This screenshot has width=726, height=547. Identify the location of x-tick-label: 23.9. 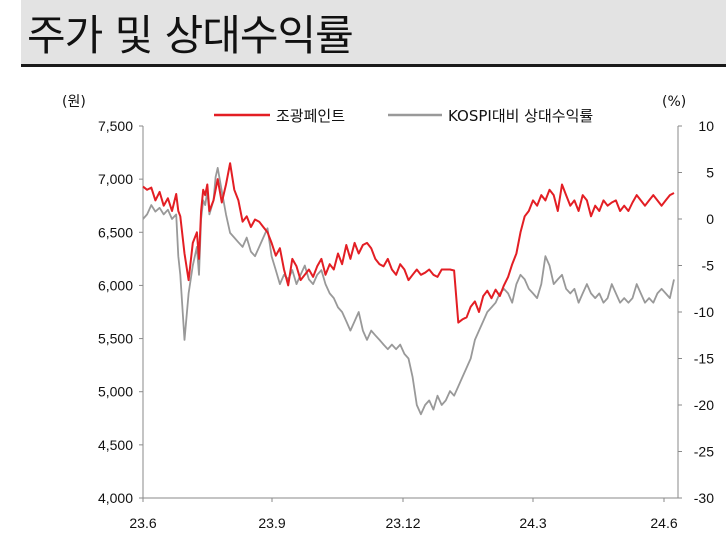
(271, 523).